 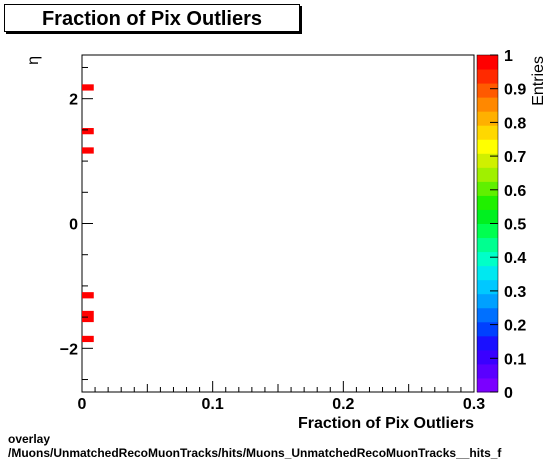 I want to click on color-scale-tick-label: 0.6, so click(x=515, y=191).